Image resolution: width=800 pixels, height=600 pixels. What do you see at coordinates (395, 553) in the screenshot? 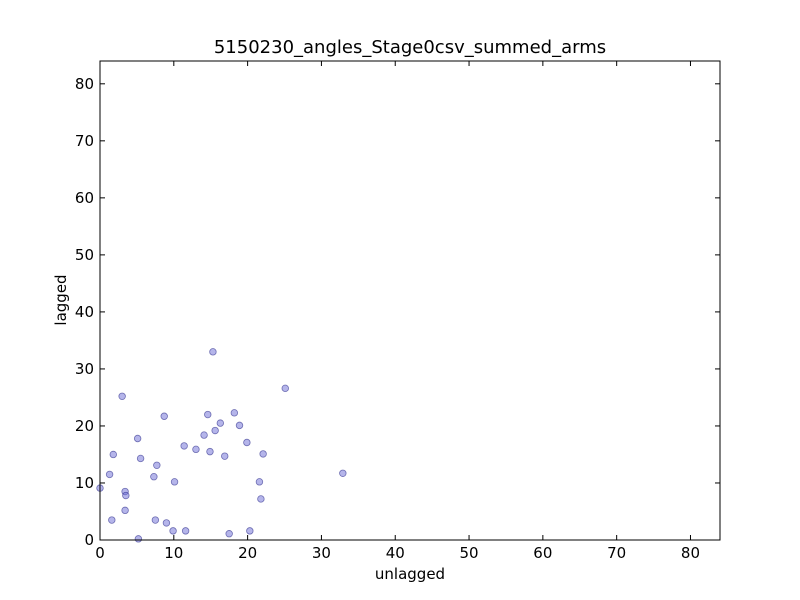
I see `x-tick-label: 40` at bounding box center [395, 553].